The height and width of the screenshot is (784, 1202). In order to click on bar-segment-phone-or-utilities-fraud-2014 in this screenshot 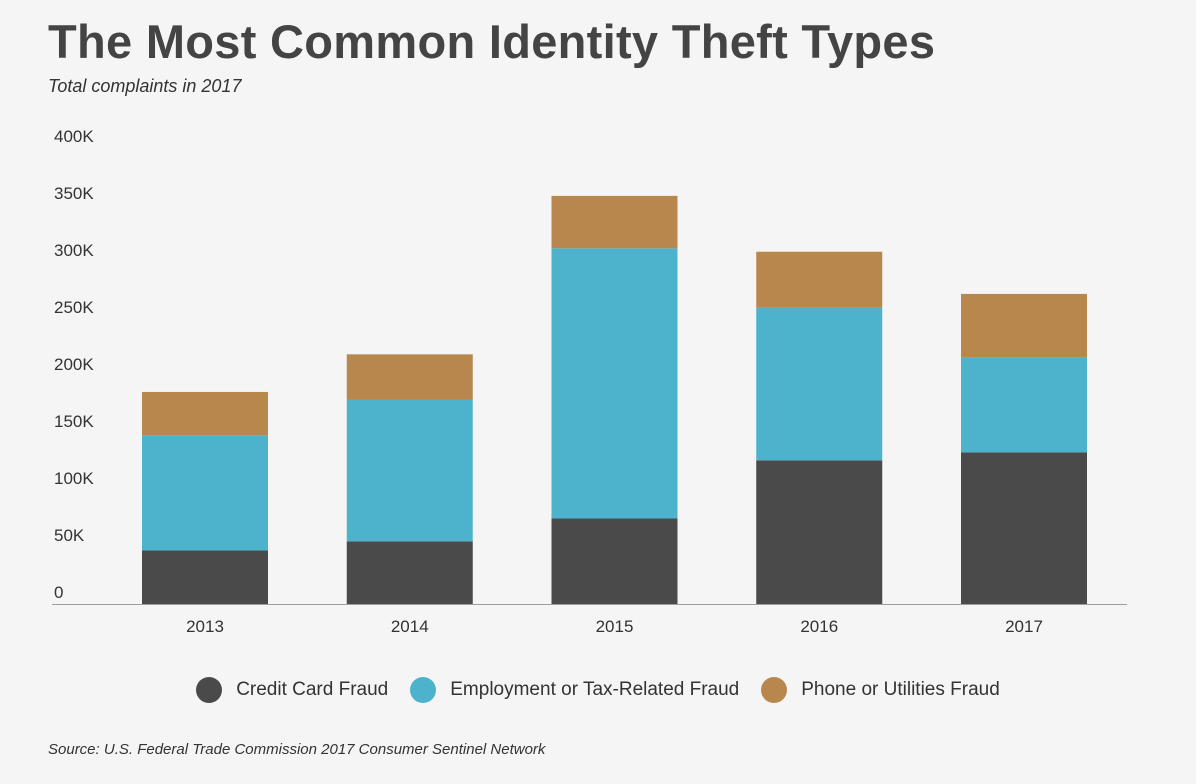, I will do `click(409, 377)`.